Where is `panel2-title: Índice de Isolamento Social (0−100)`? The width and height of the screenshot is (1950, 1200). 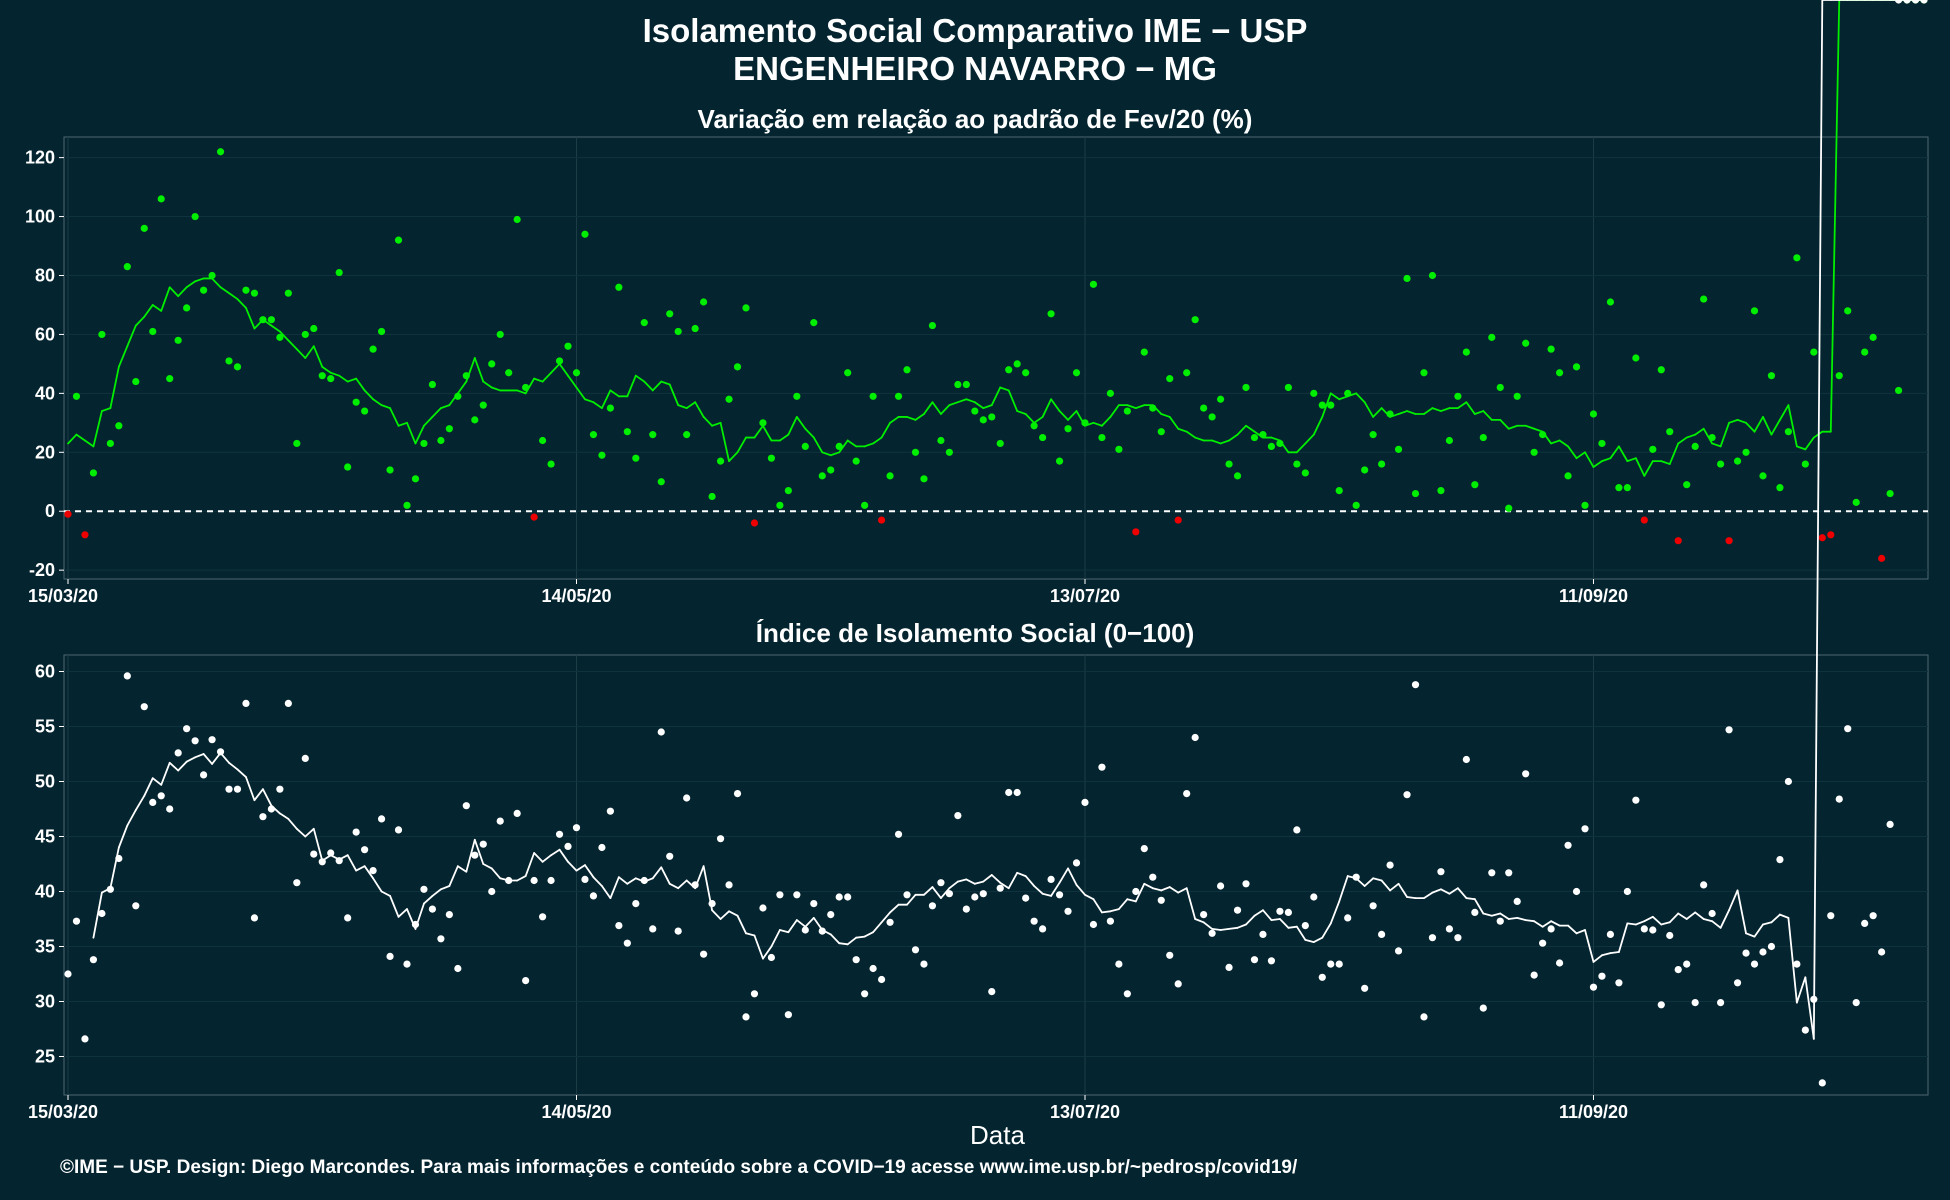 panel2-title: Índice de Isolamento Social (0−100) is located at coordinates (975, 633).